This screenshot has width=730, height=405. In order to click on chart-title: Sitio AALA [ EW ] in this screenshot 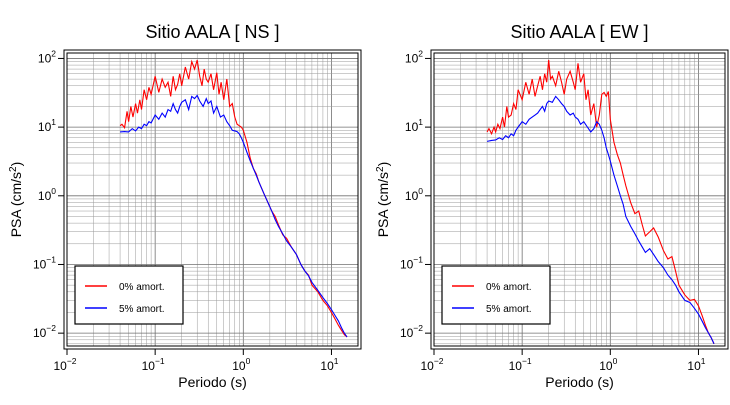, I will do `click(579, 32)`.